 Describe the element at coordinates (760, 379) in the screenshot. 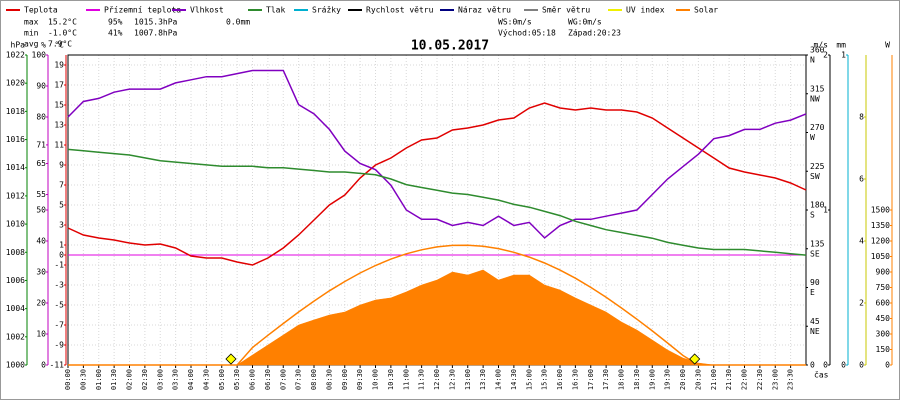

I see `x-tick-label: 22:30` at that location.